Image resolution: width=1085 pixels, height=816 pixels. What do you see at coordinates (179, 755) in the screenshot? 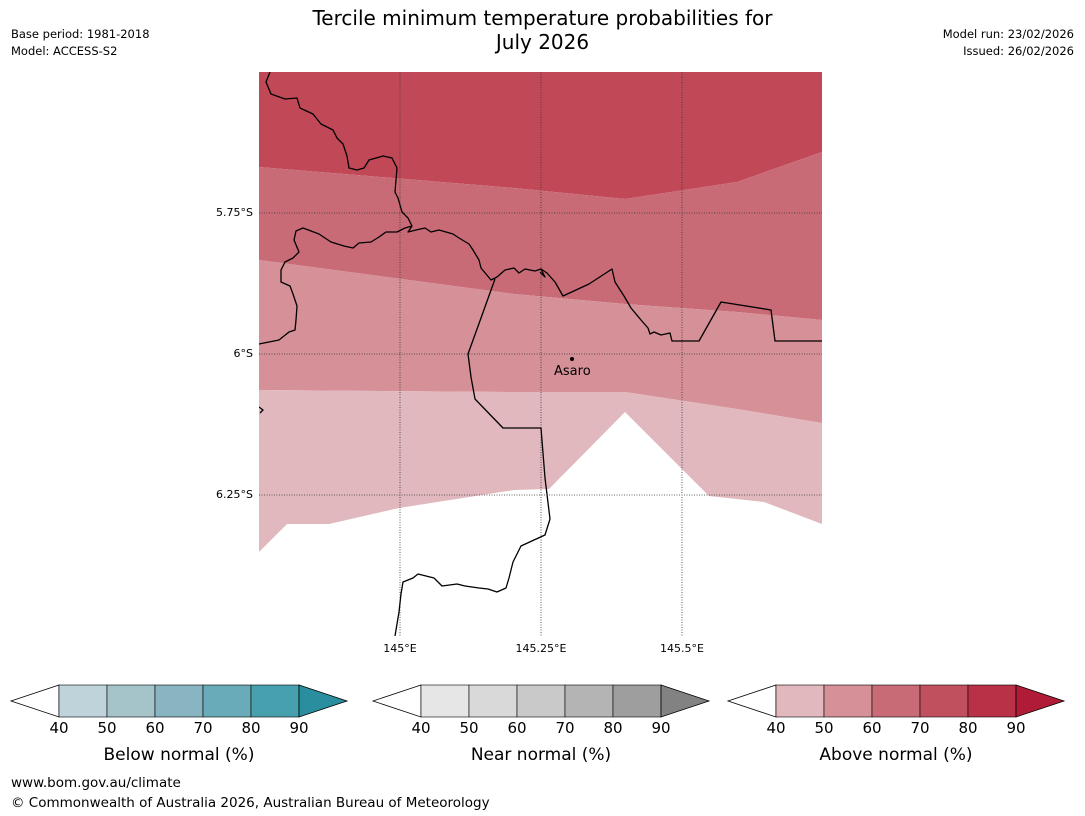
I see `colorbar-below-title: Below normal (%)` at bounding box center [179, 755].